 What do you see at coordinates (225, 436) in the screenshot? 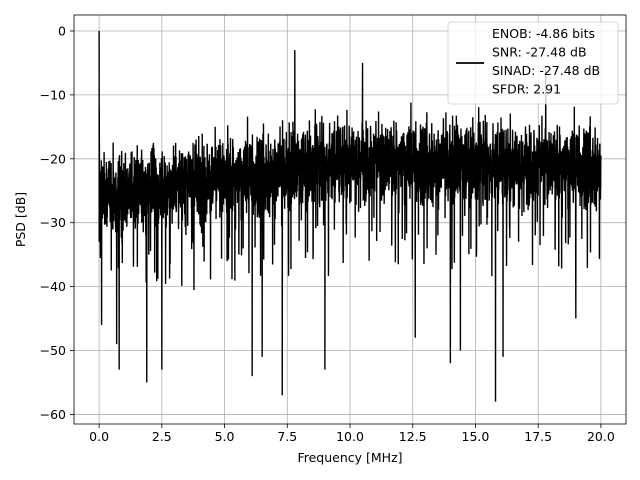
I see `x-tick-label: 5.0` at bounding box center [225, 436].